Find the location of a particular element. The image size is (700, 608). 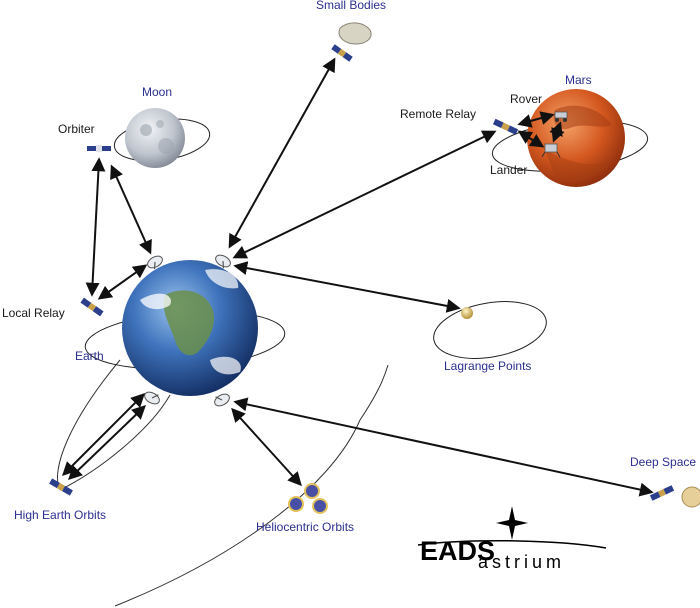

deep-space-satellite-icon is located at coordinates (662, 493).